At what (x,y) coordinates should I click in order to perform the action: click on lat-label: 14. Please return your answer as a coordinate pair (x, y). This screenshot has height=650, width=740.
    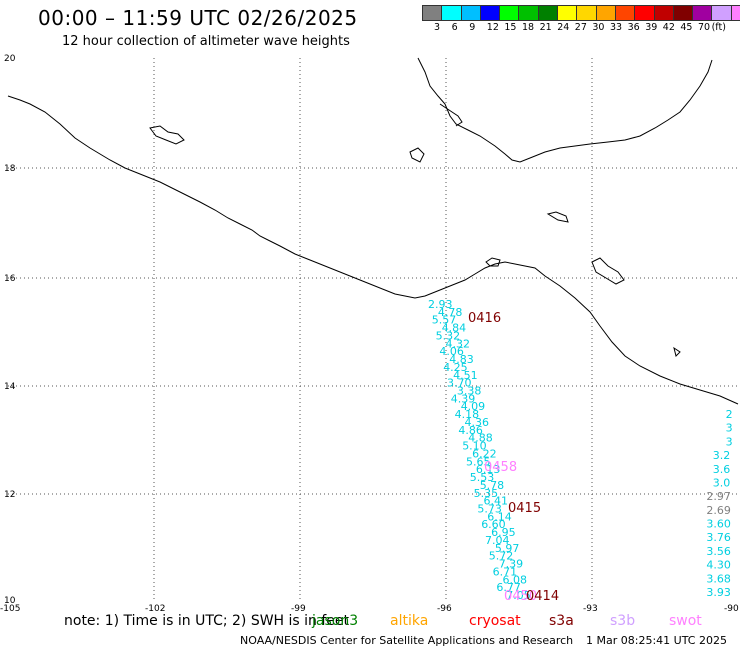
    Looking at the image, I should click on (10, 387).